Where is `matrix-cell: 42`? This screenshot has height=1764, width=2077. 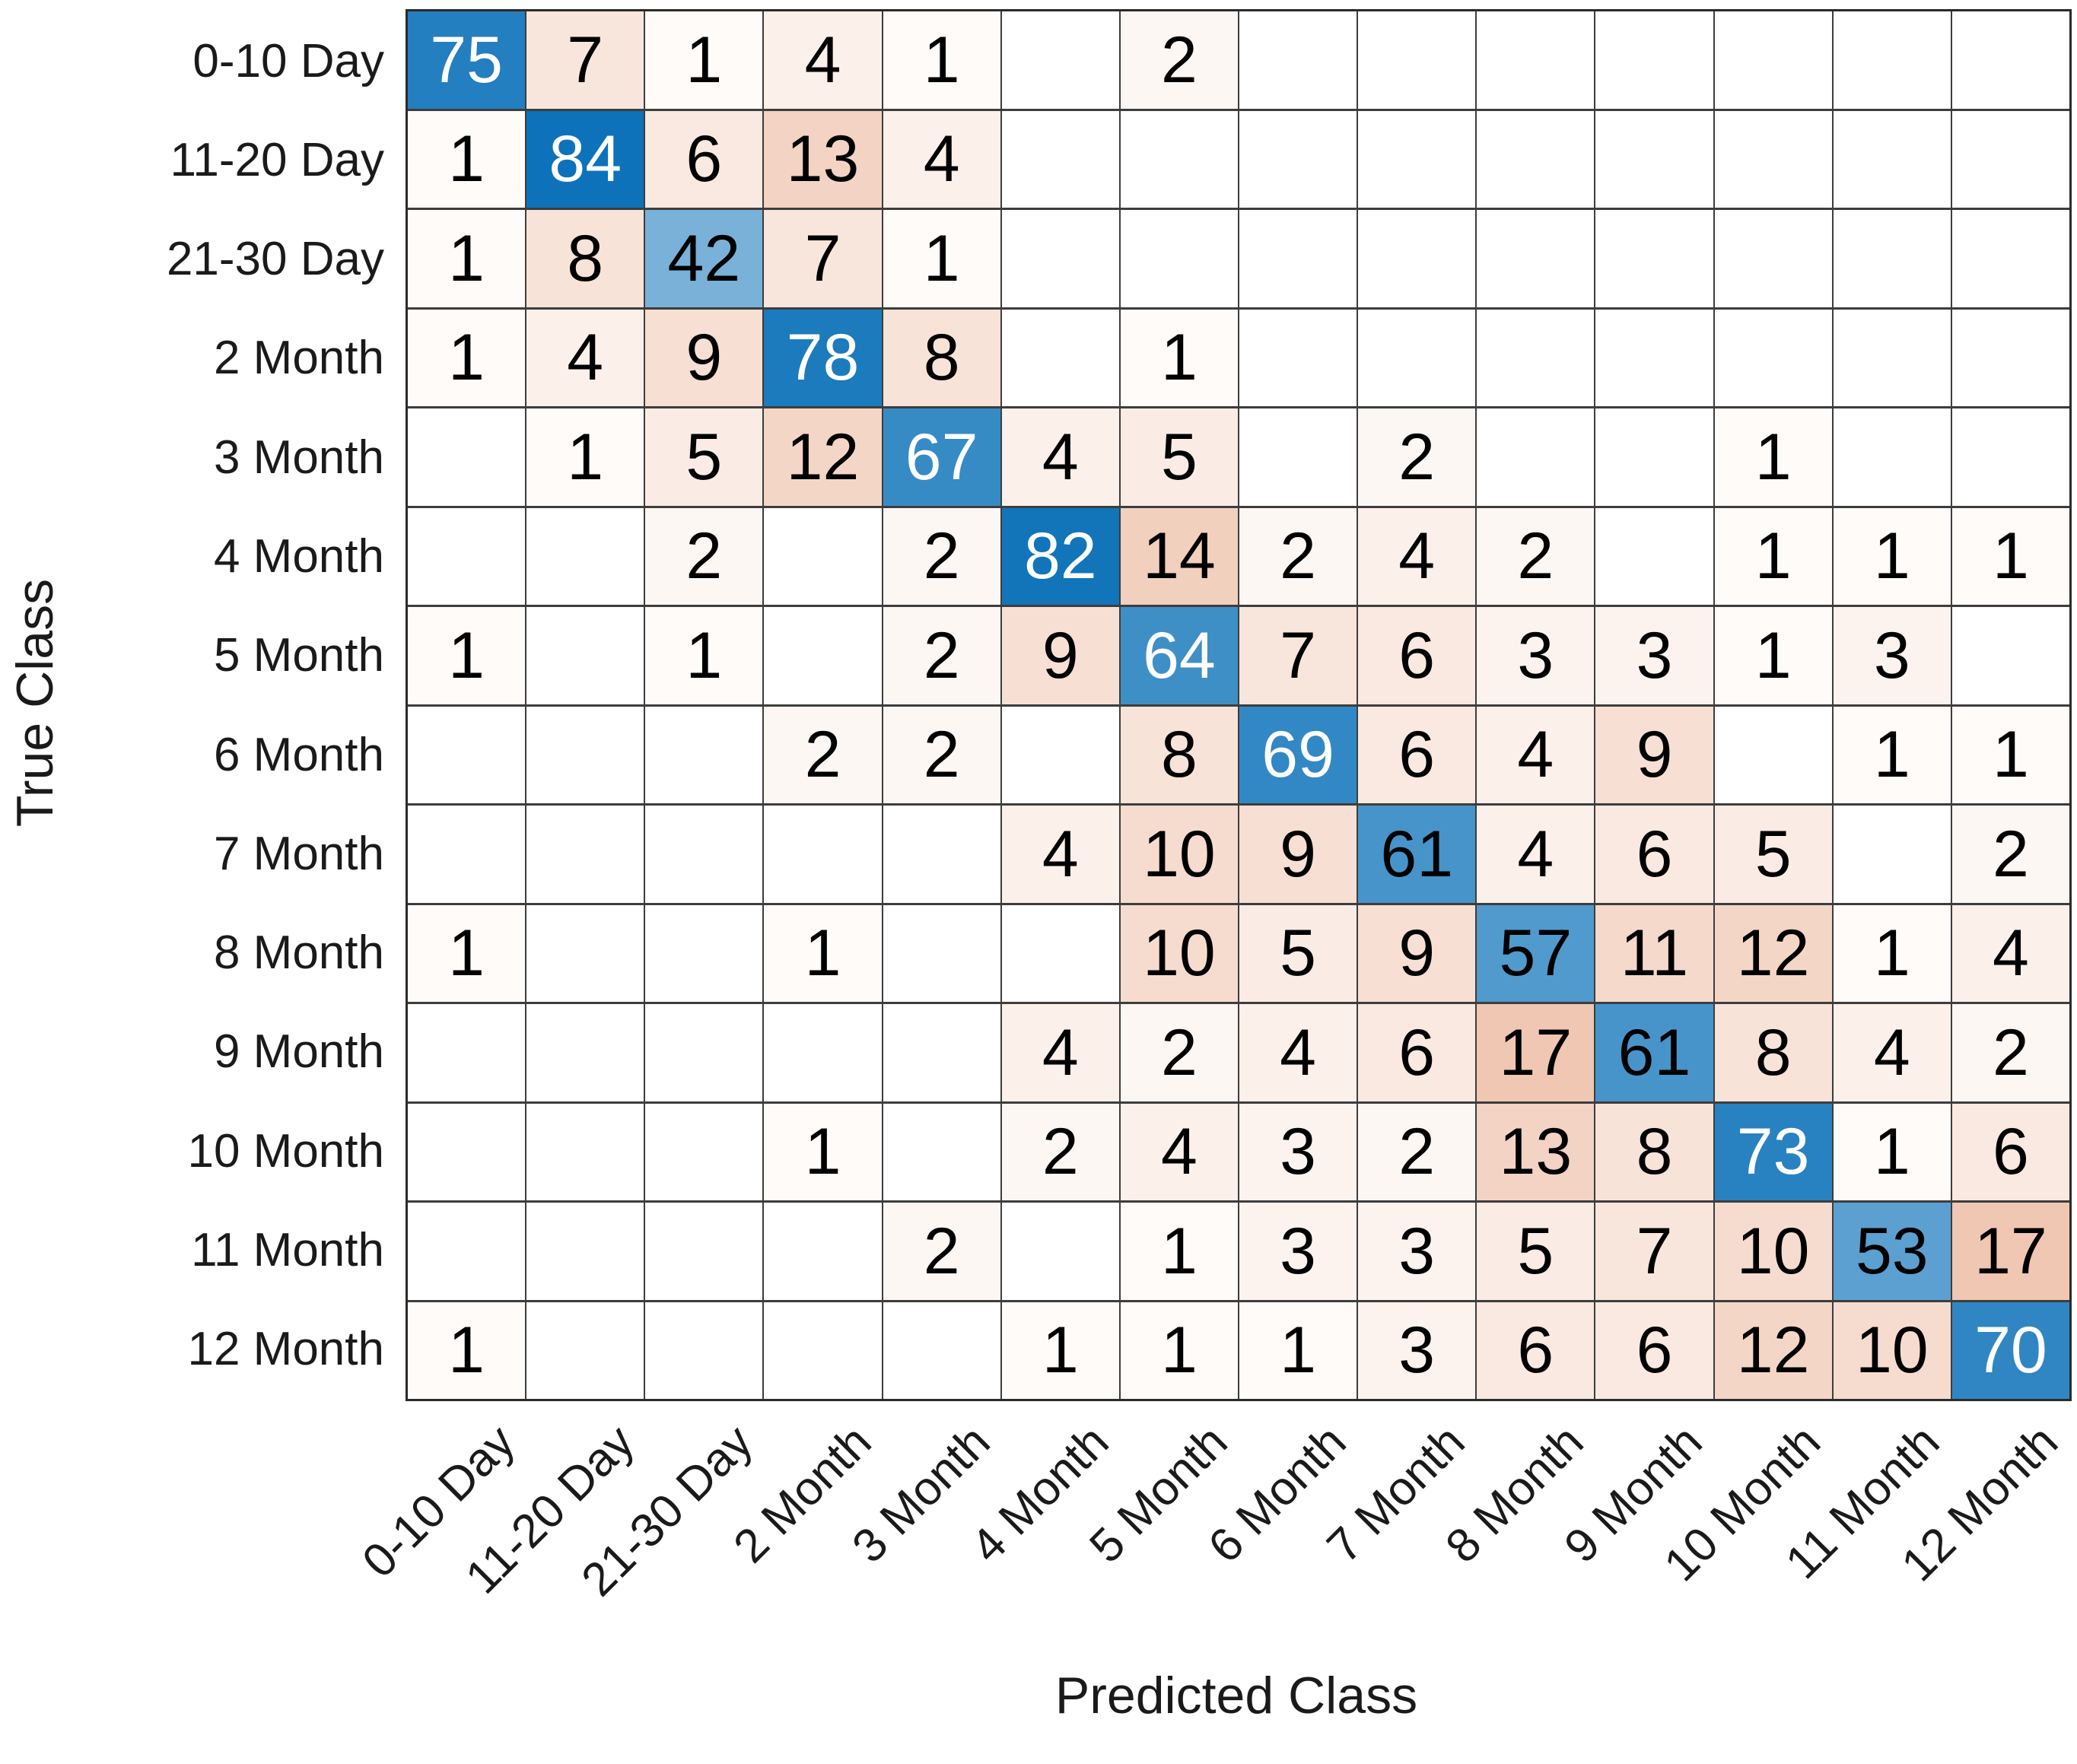 matrix-cell: 42 is located at coordinates (704, 258).